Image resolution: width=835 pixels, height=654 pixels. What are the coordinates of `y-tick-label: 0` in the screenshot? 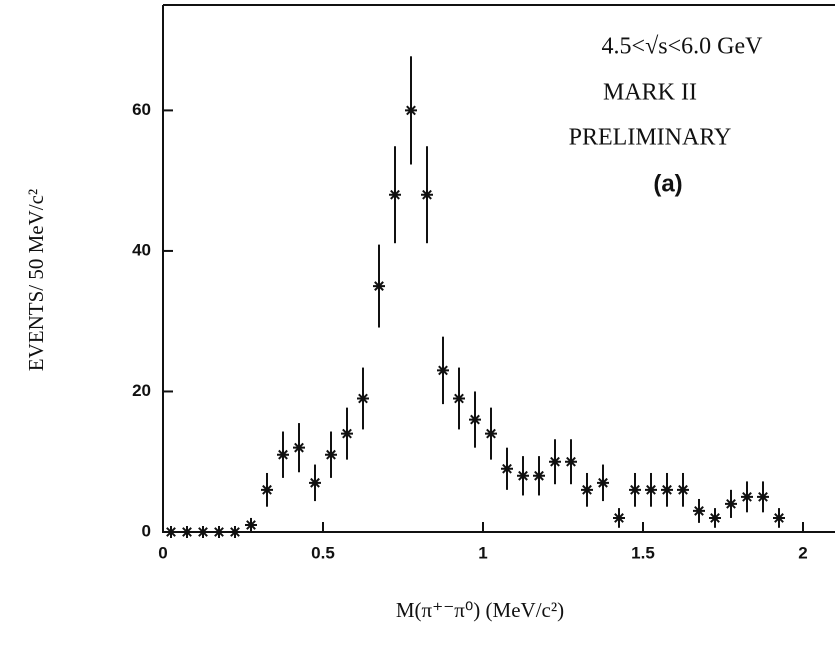 It's located at (146, 530).